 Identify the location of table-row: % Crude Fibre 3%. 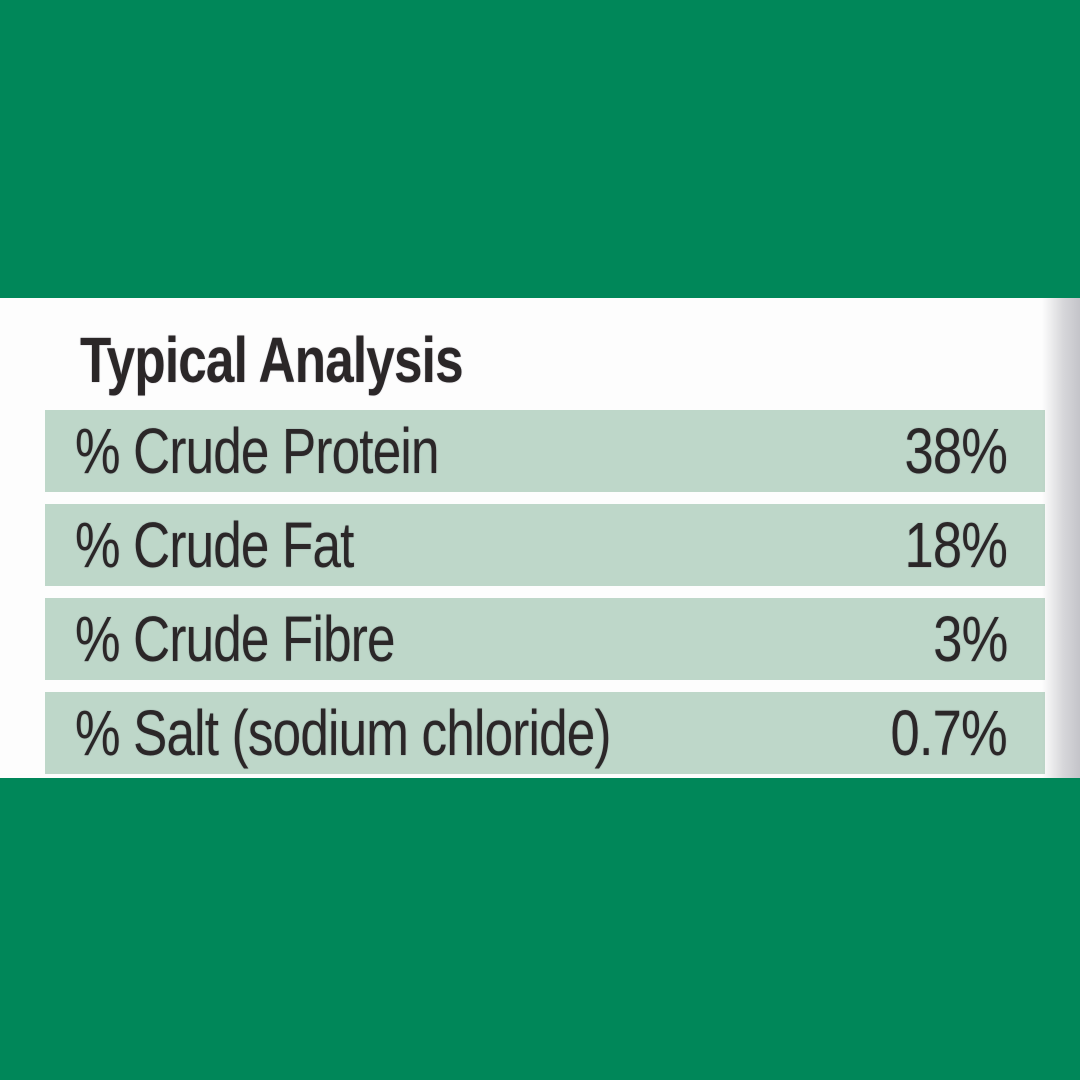
(545, 639).